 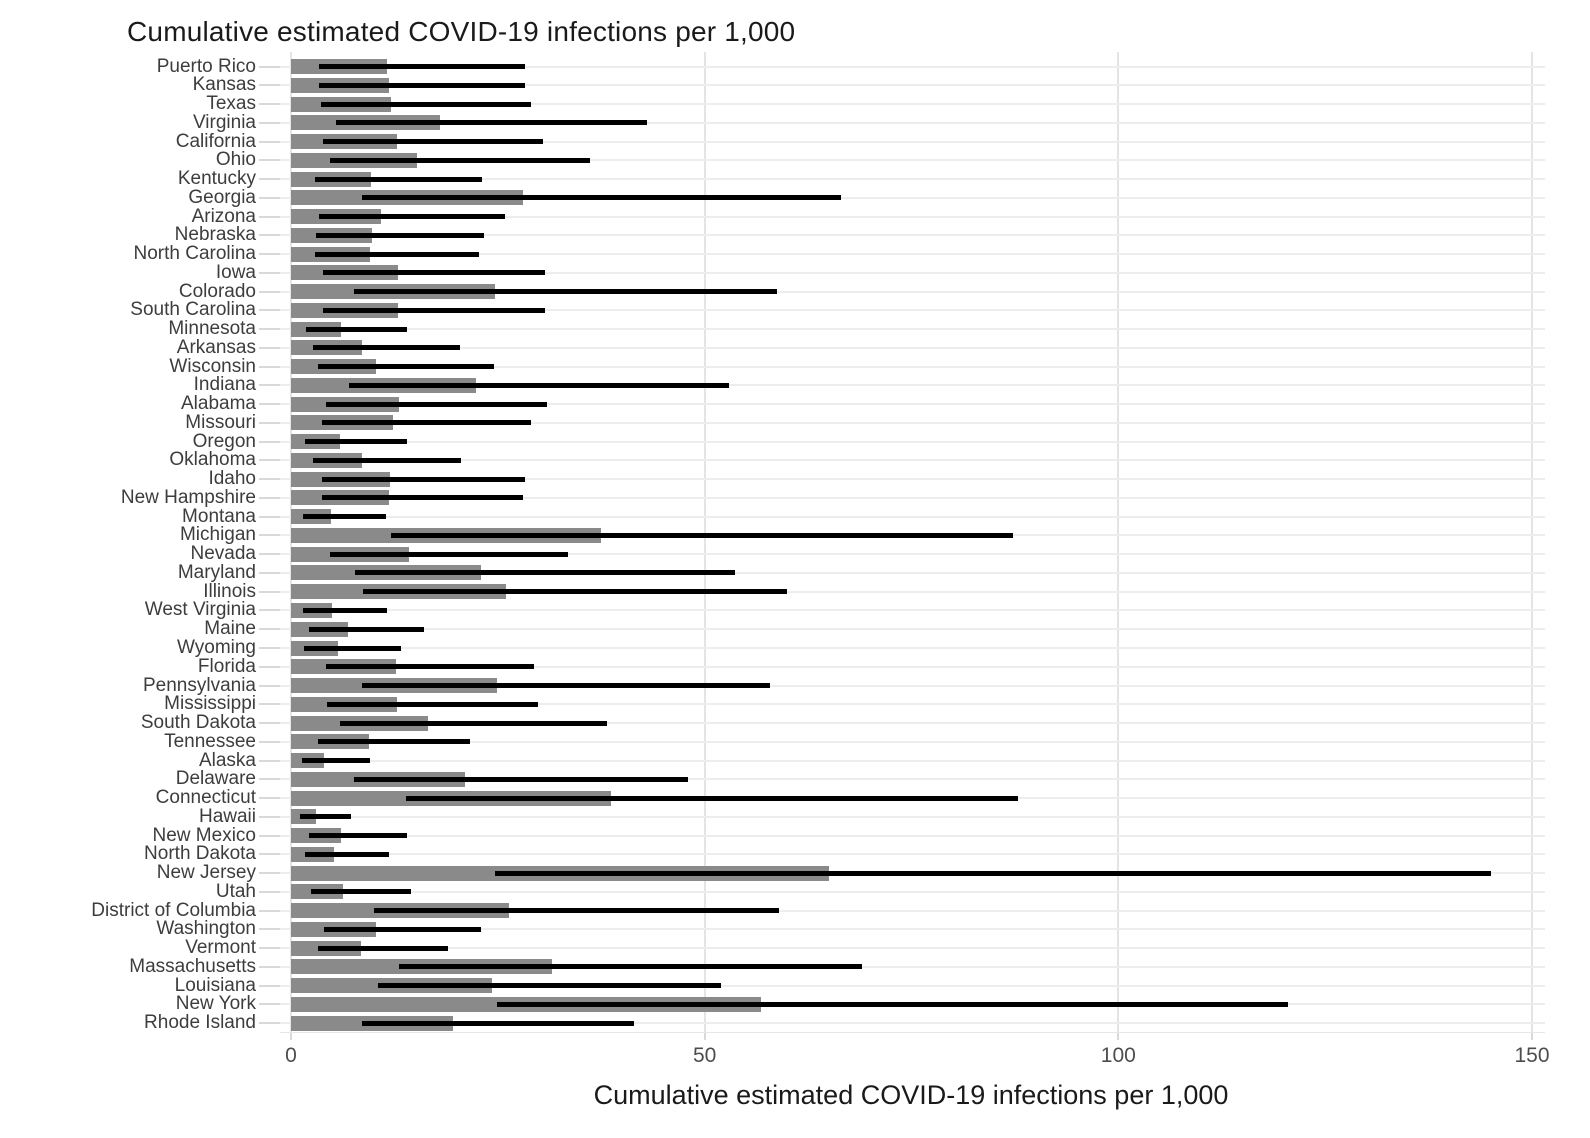 I want to click on y-axis-label: Minnesota, so click(x=212, y=329).